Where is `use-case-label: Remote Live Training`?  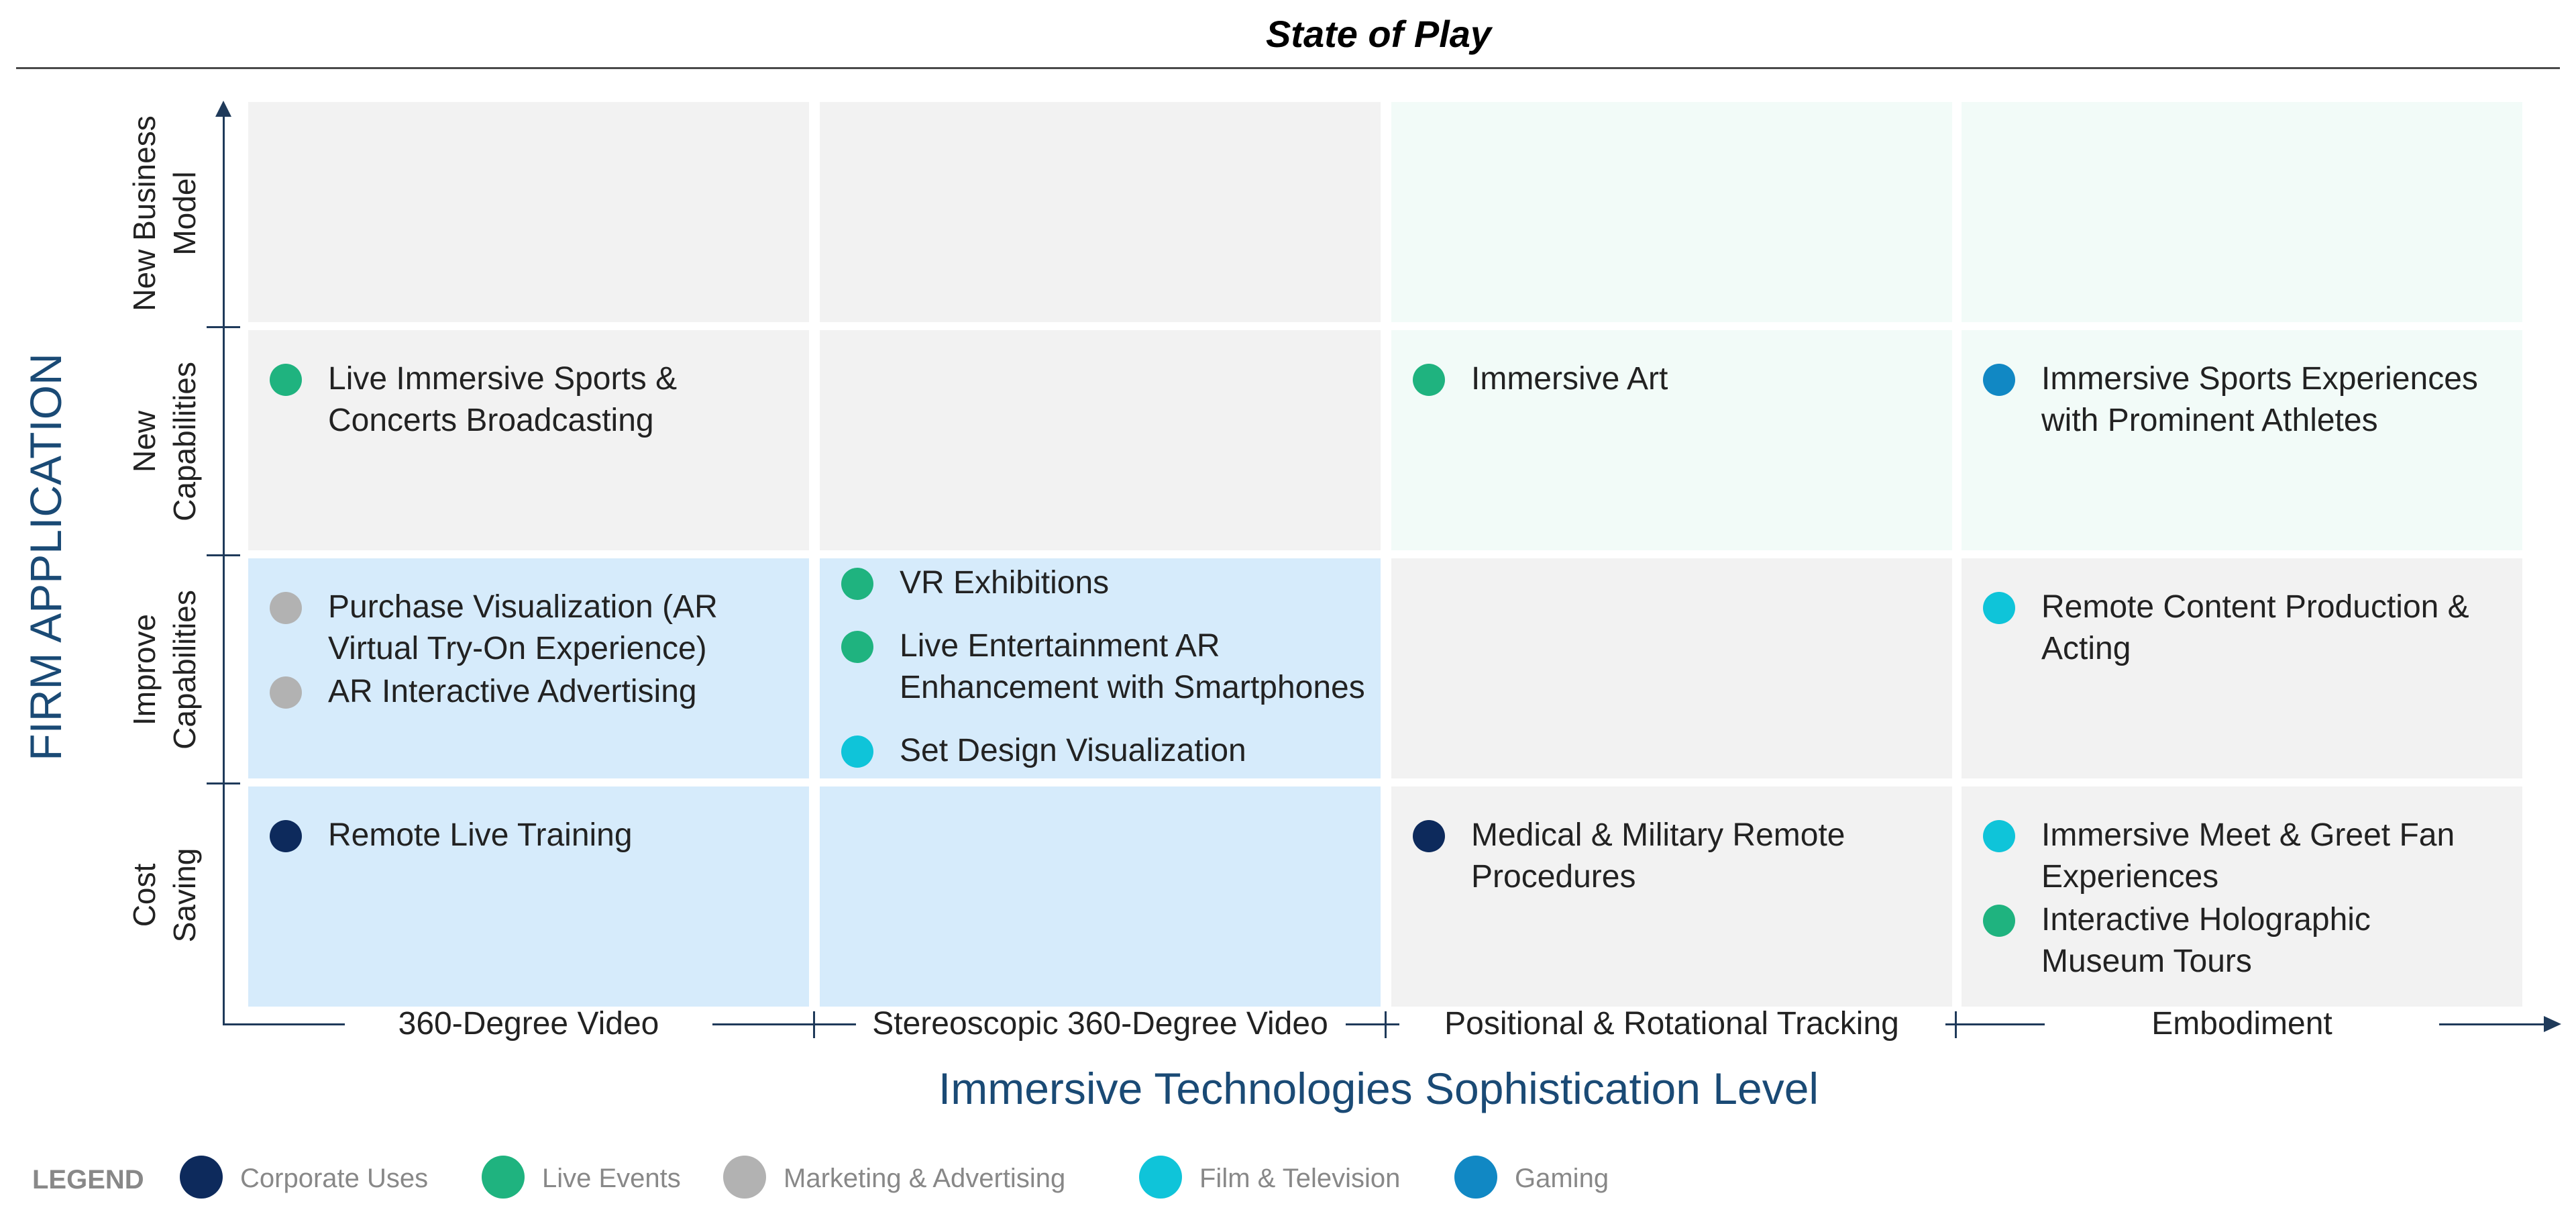
use-case-label: Remote Live Training is located at coordinates (480, 835).